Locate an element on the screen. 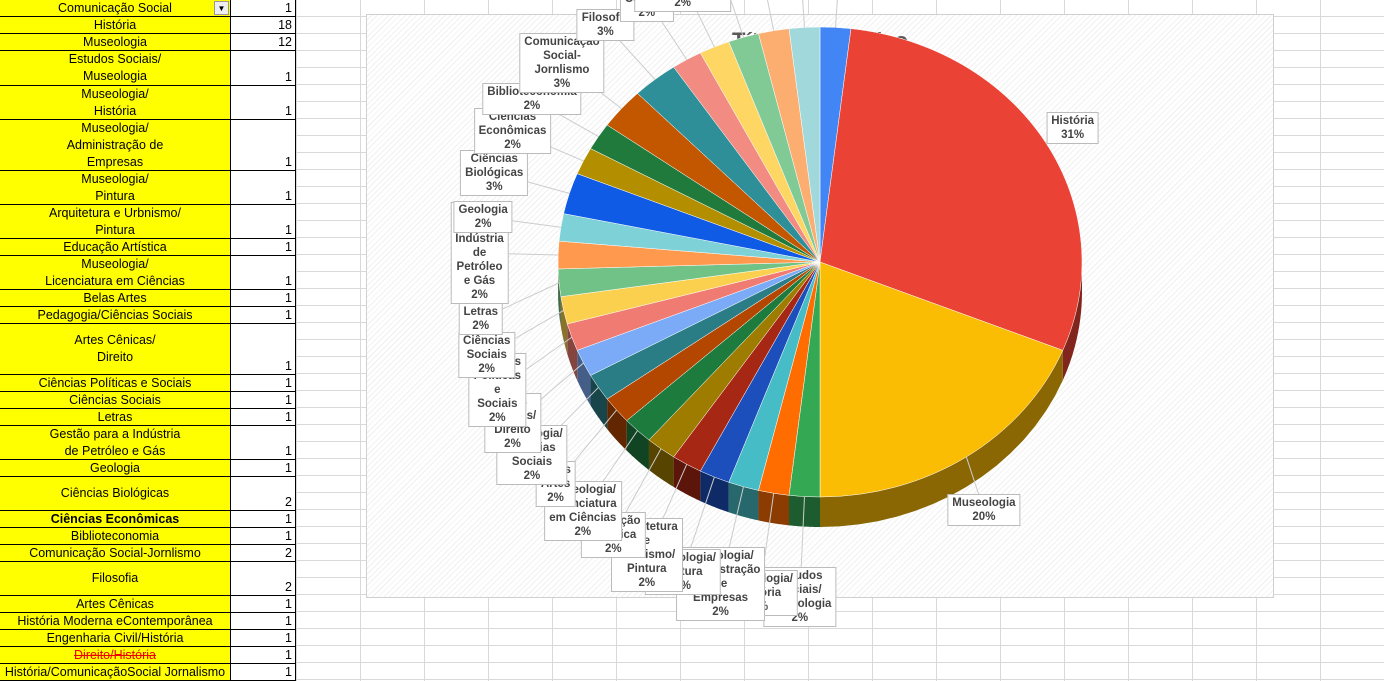 The width and height of the screenshot is (1384, 681). row-label: Estudos Sociais/ Museologia is located at coordinates (115, 68).